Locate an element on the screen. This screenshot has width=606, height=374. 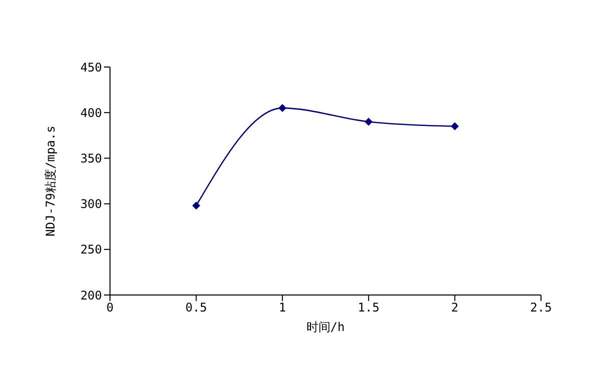
y-tick-label: 400 is located at coordinates (91, 113).